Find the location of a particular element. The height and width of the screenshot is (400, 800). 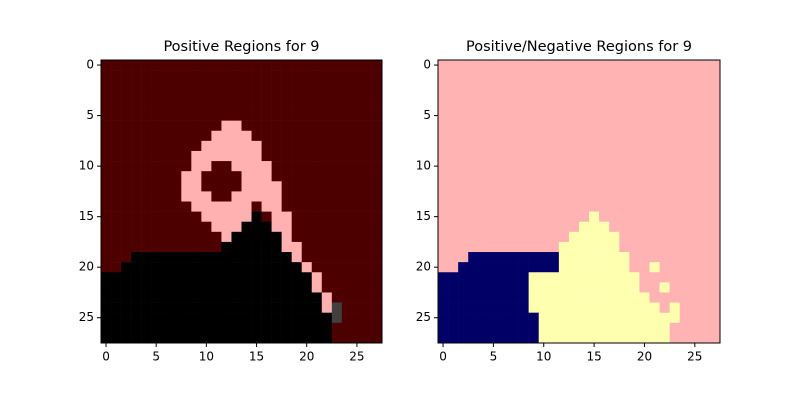

y-tick-label: 20 is located at coordinates (423, 267).